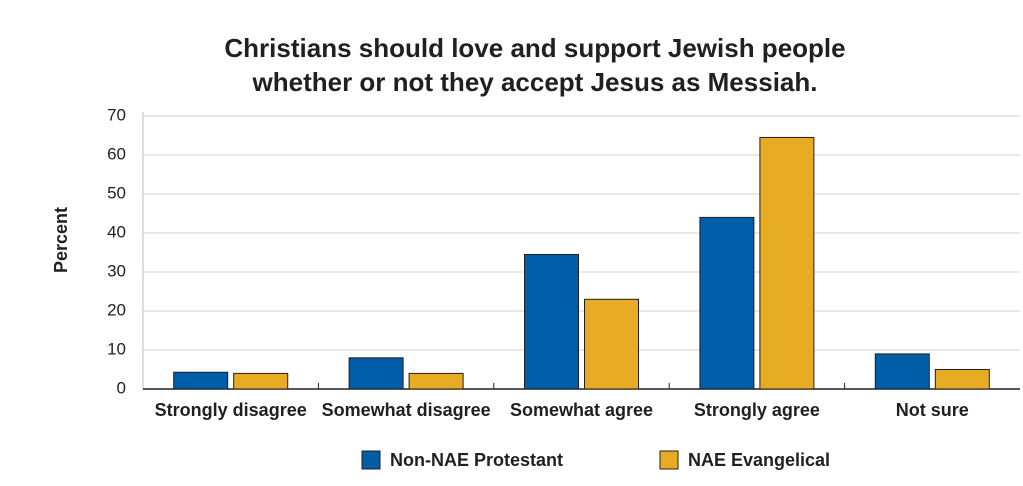  I want to click on y-tick-label: 20, so click(116, 309).